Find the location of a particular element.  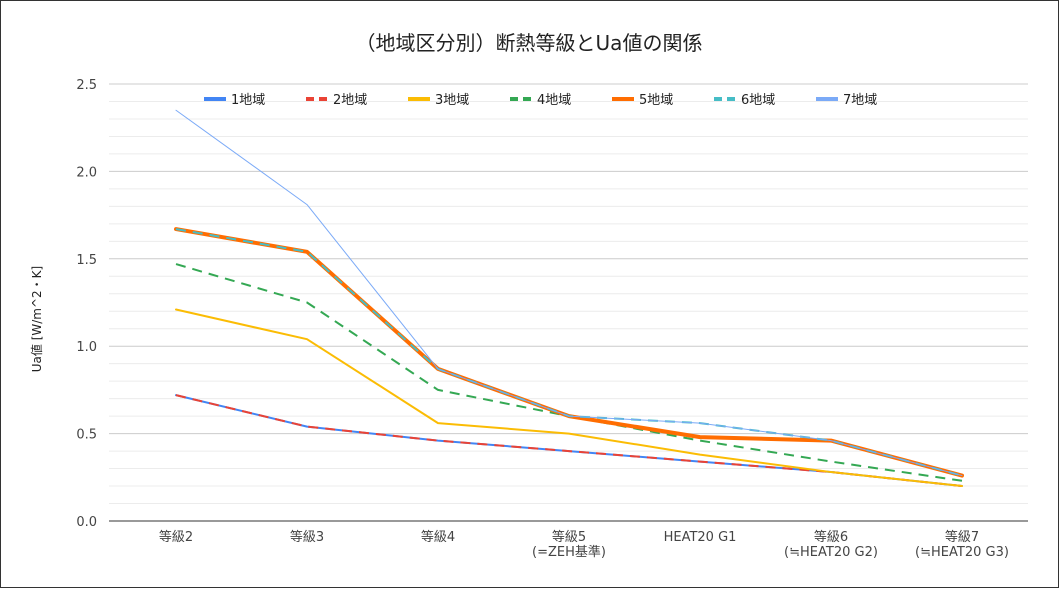

y-tick-label: 2.0 is located at coordinates (86, 172).